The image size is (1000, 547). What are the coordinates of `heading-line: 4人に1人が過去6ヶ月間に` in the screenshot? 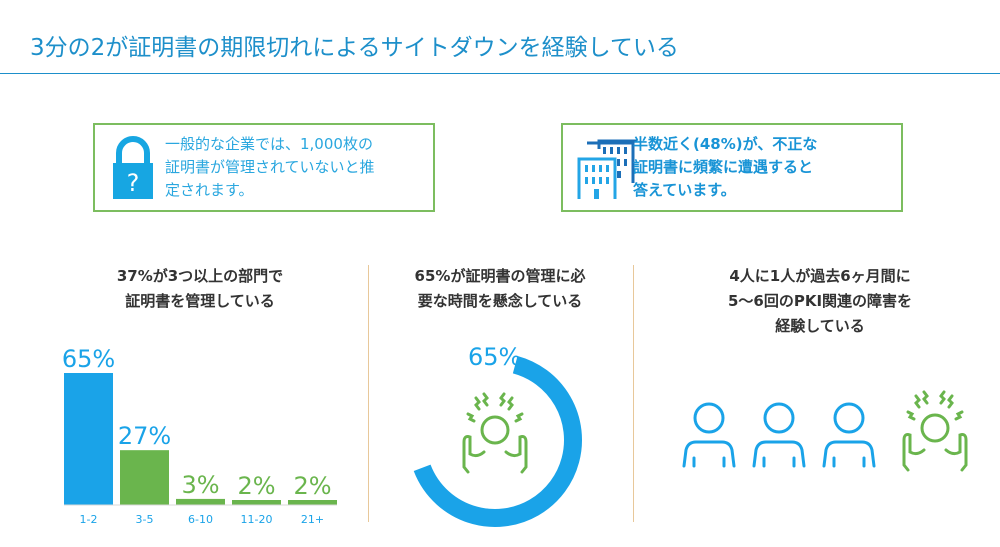 It's located at (820, 276).